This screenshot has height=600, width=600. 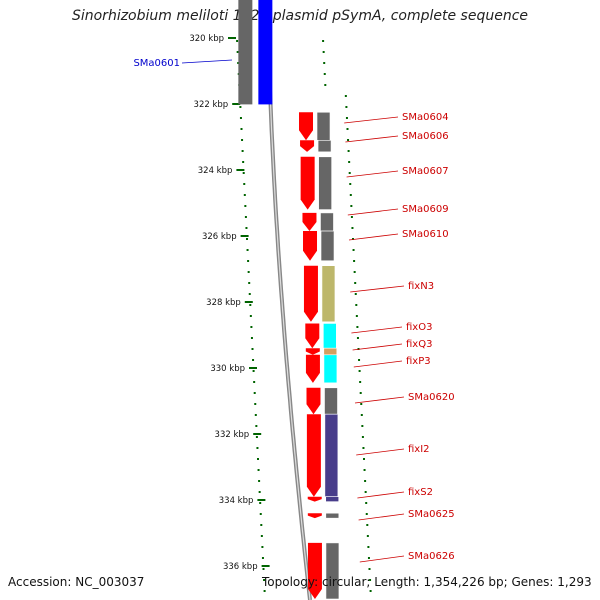 What do you see at coordinates (156, 63) in the screenshot?
I see `gene-label: SMa0601` at bounding box center [156, 63].